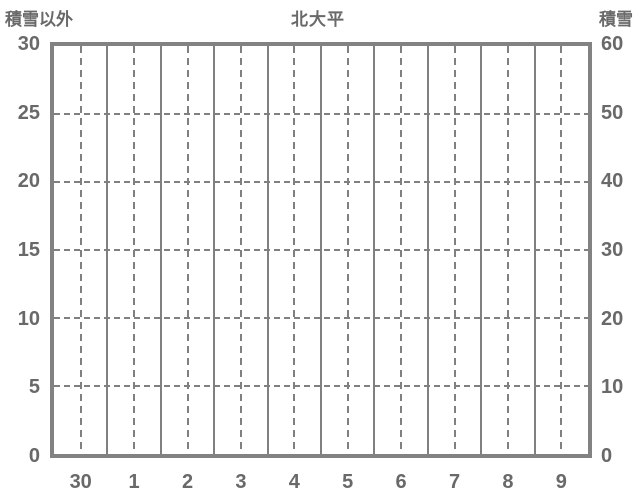 The width and height of the screenshot is (636, 501). Describe the element at coordinates (612, 387) in the screenshot. I see `y-axis-right-tick-label: 10` at that location.